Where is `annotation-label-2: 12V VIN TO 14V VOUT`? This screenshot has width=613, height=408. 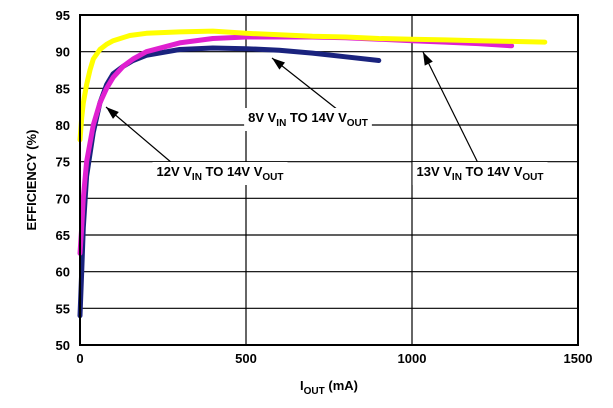
annotation-label-2: 12V VIN TO 14V VOUT is located at coordinates (220, 173).